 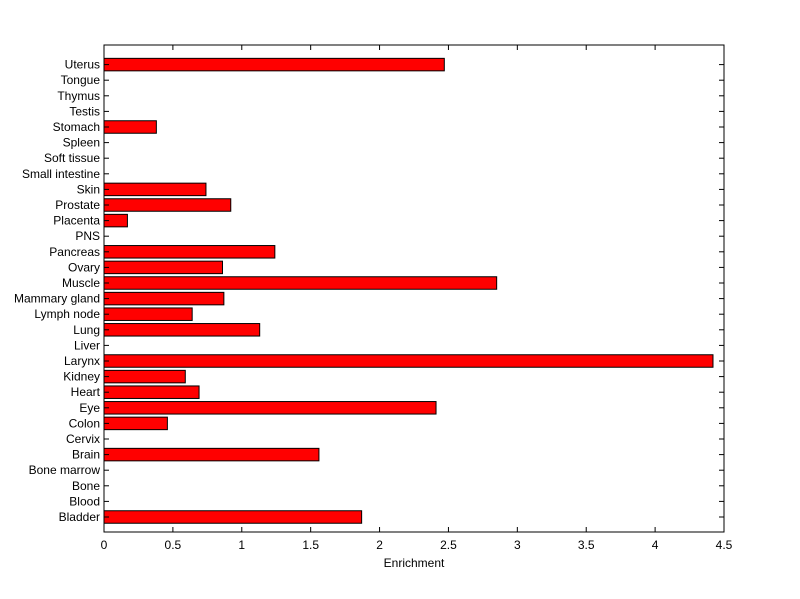 I want to click on y-tick-label-tongue: Tongue, so click(x=81, y=80).